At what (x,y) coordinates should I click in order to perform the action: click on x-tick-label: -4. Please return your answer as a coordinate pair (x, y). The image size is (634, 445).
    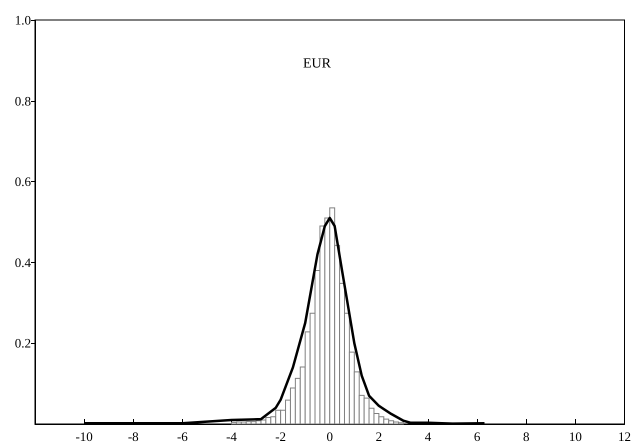
    Looking at the image, I should click on (232, 436).